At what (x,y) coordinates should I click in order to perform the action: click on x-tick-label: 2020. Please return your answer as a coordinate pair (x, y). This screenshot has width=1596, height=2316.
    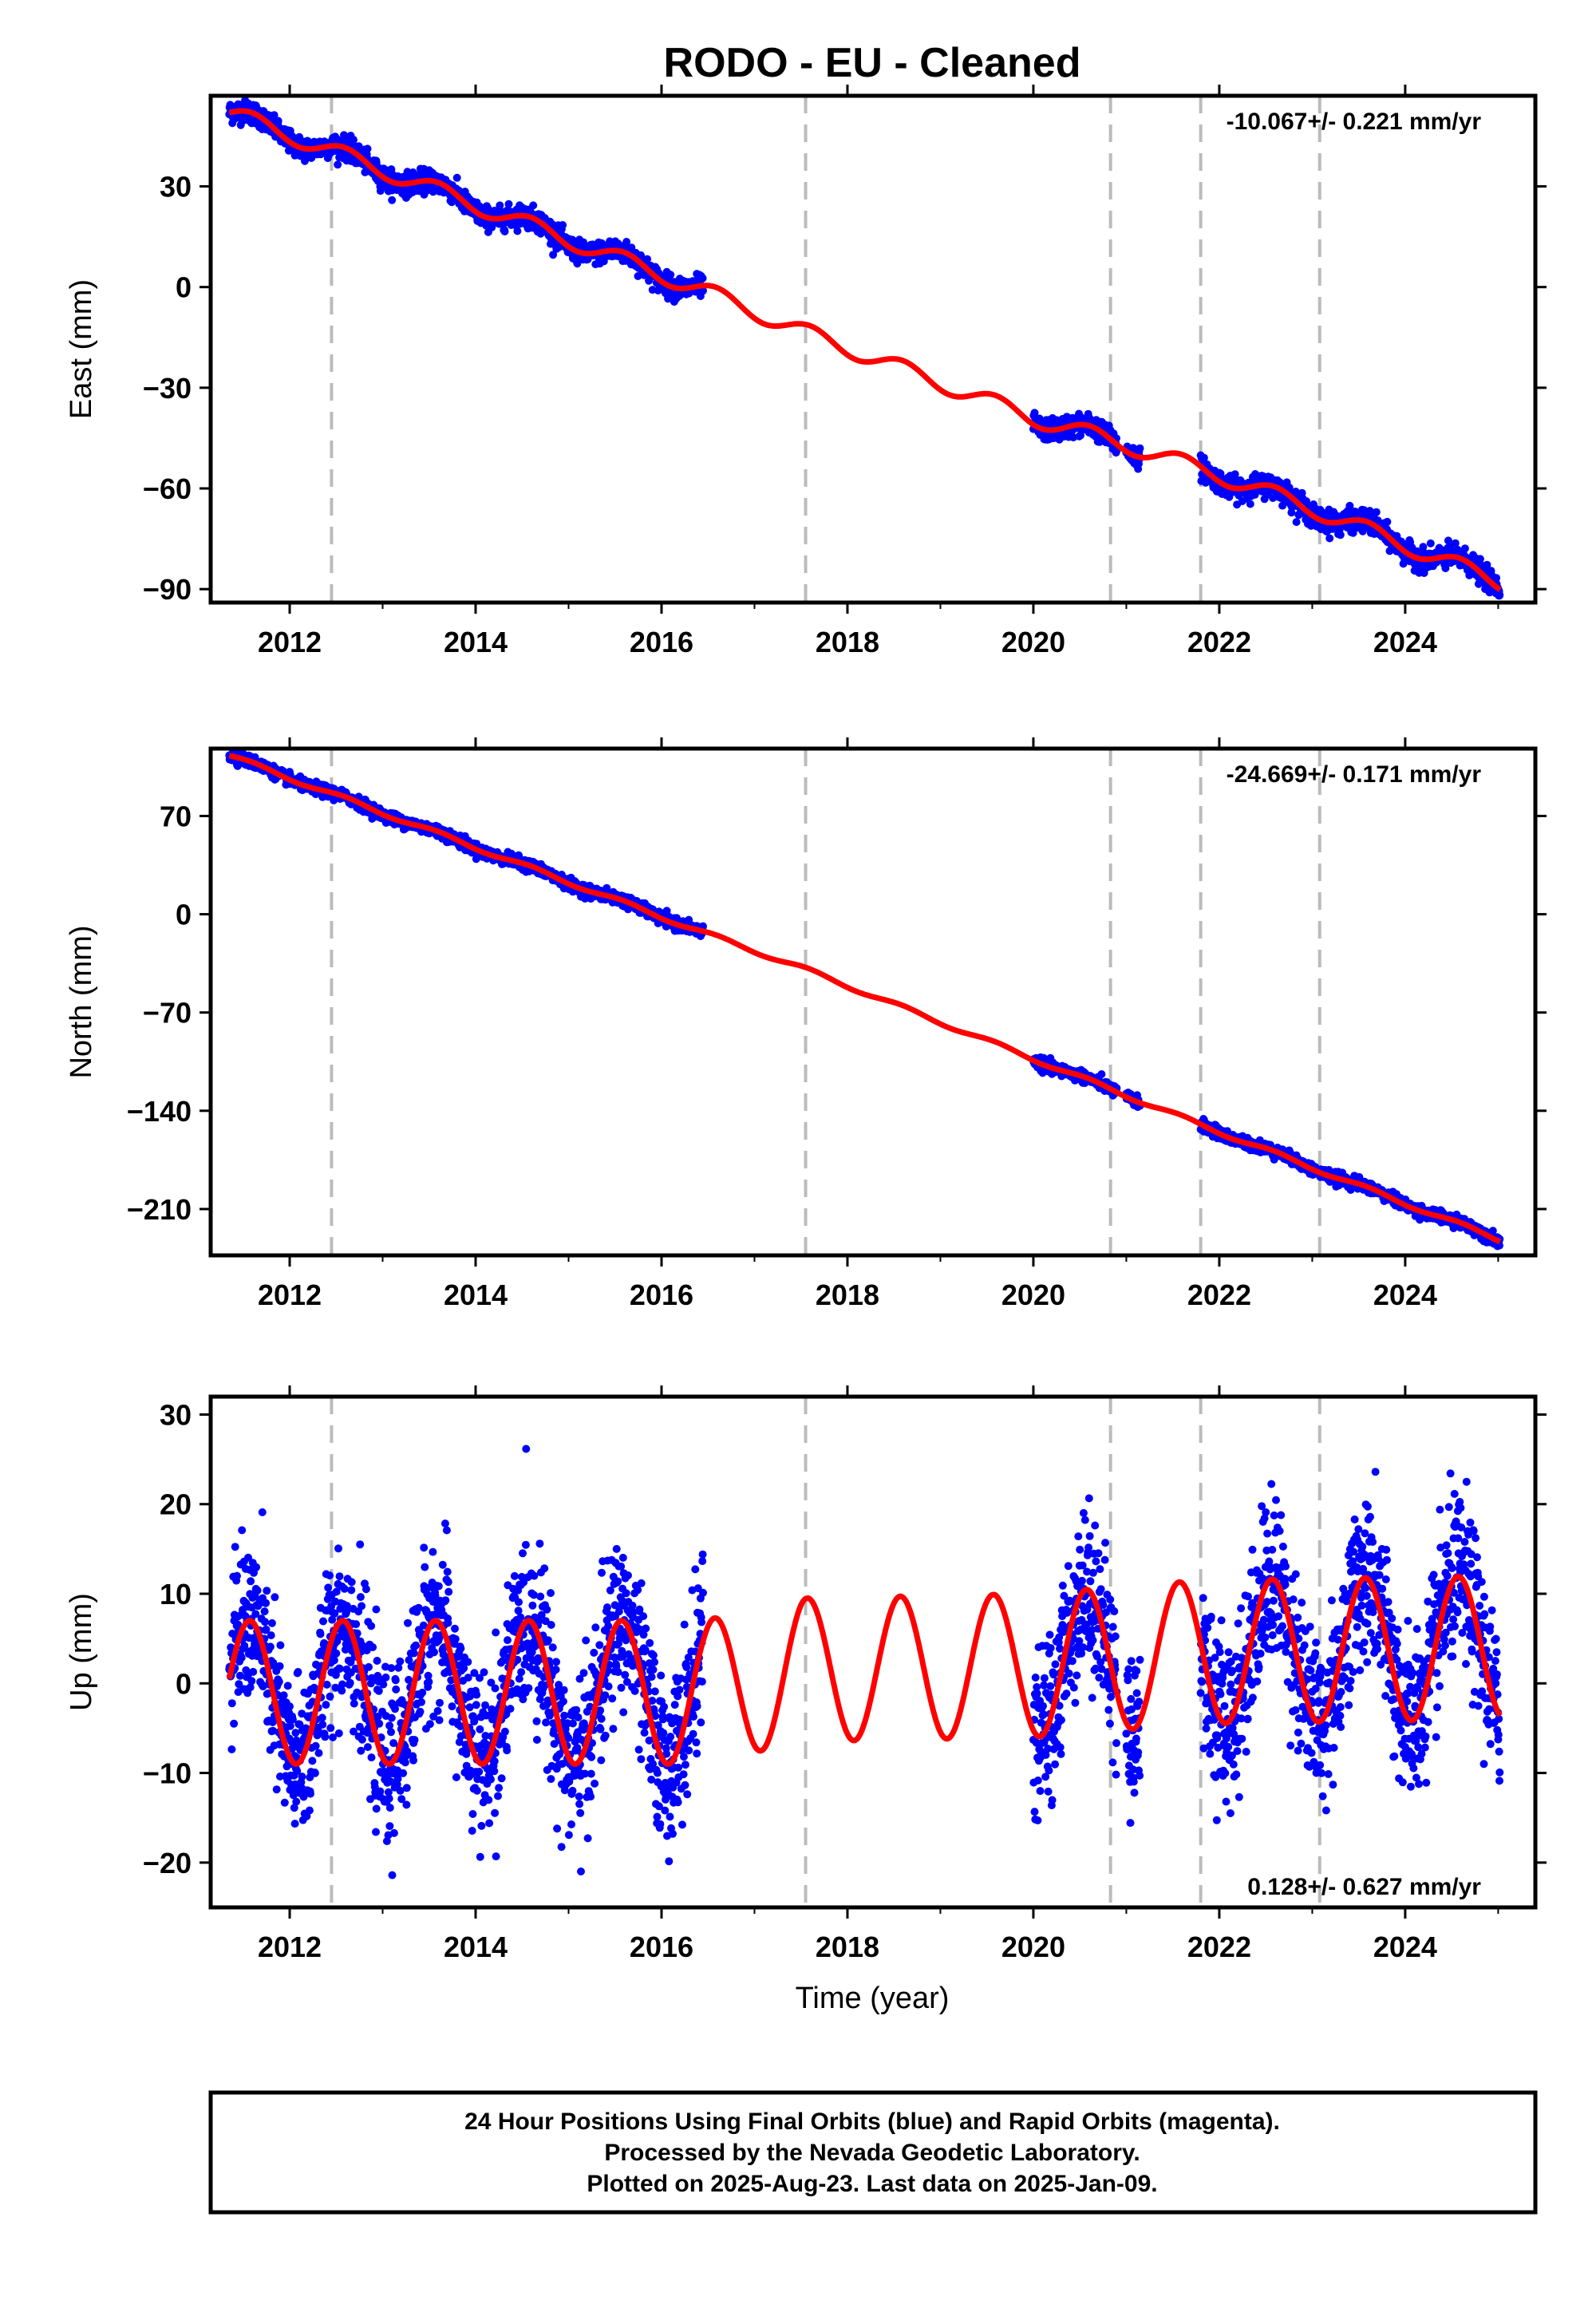
    Looking at the image, I should click on (1033, 642).